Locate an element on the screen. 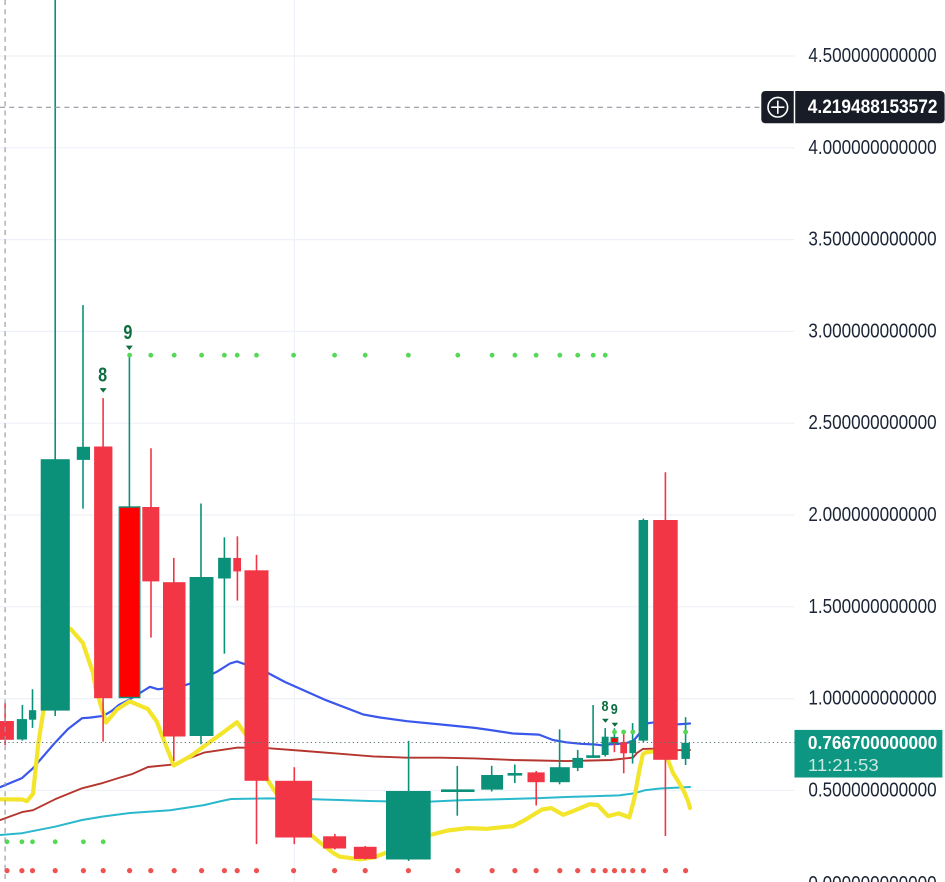  svg-text: 2.500000000000 is located at coordinates (872, 423).